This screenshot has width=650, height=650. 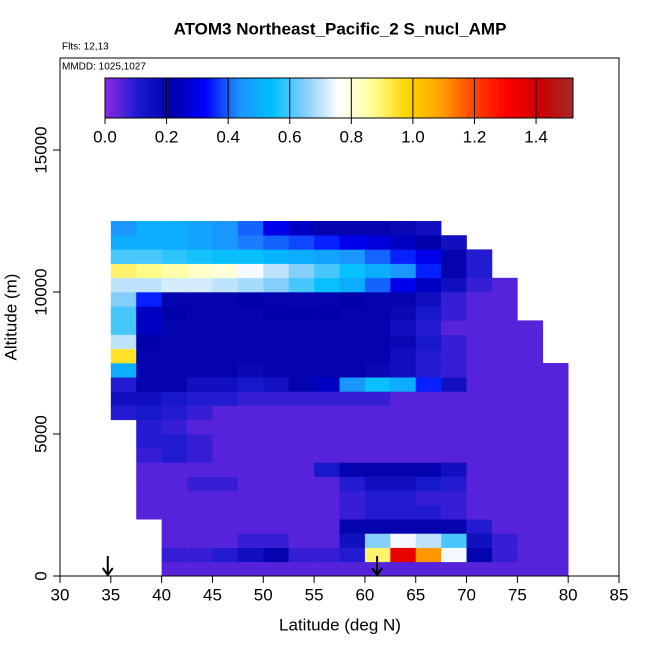 What do you see at coordinates (314, 594) in the screenshot?
I see `x-tick-label: 55` at bounding box center [314, 594].